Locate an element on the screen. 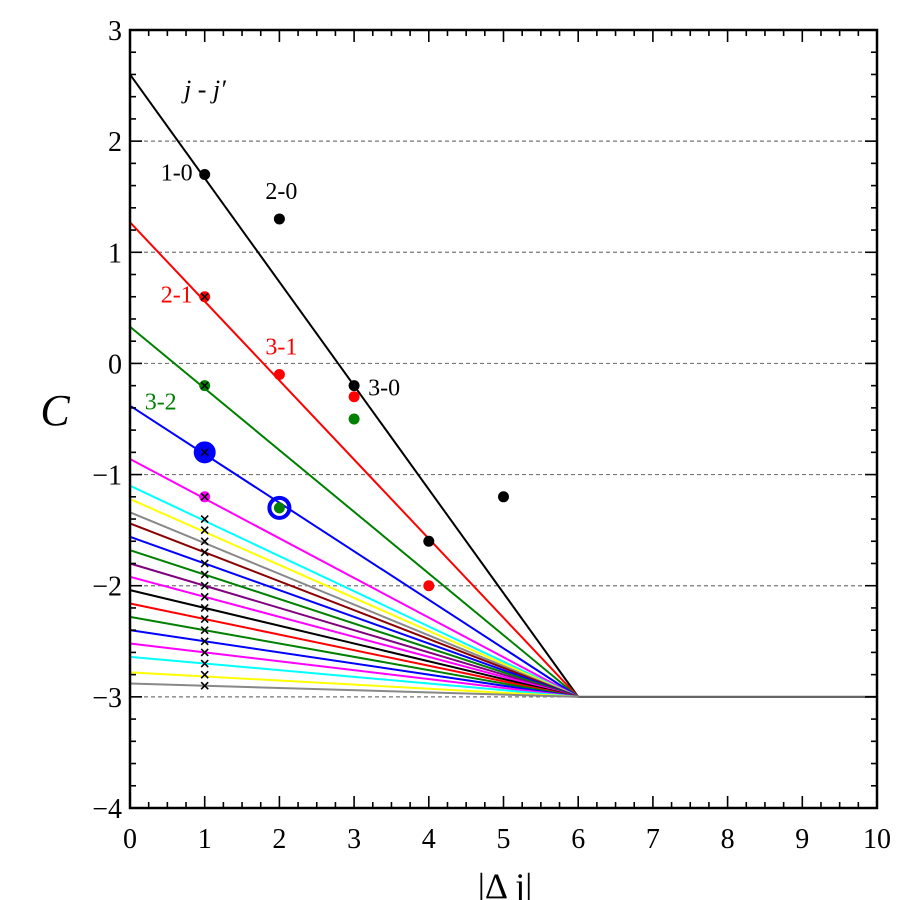  x-tick-label: 4 is located at coordinates (429, 839).